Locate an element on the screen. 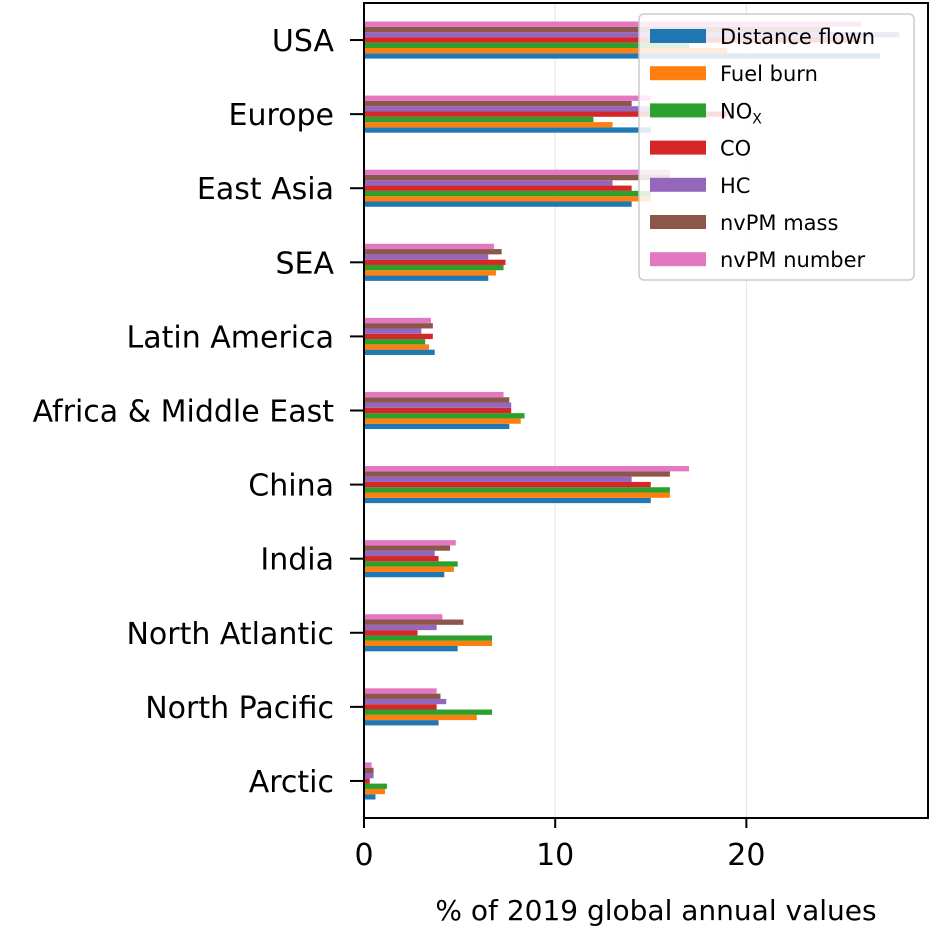 The height and width of the screenshot is (929, 930). x-axis: 0 10 20 is located at coordinates (559, 845).